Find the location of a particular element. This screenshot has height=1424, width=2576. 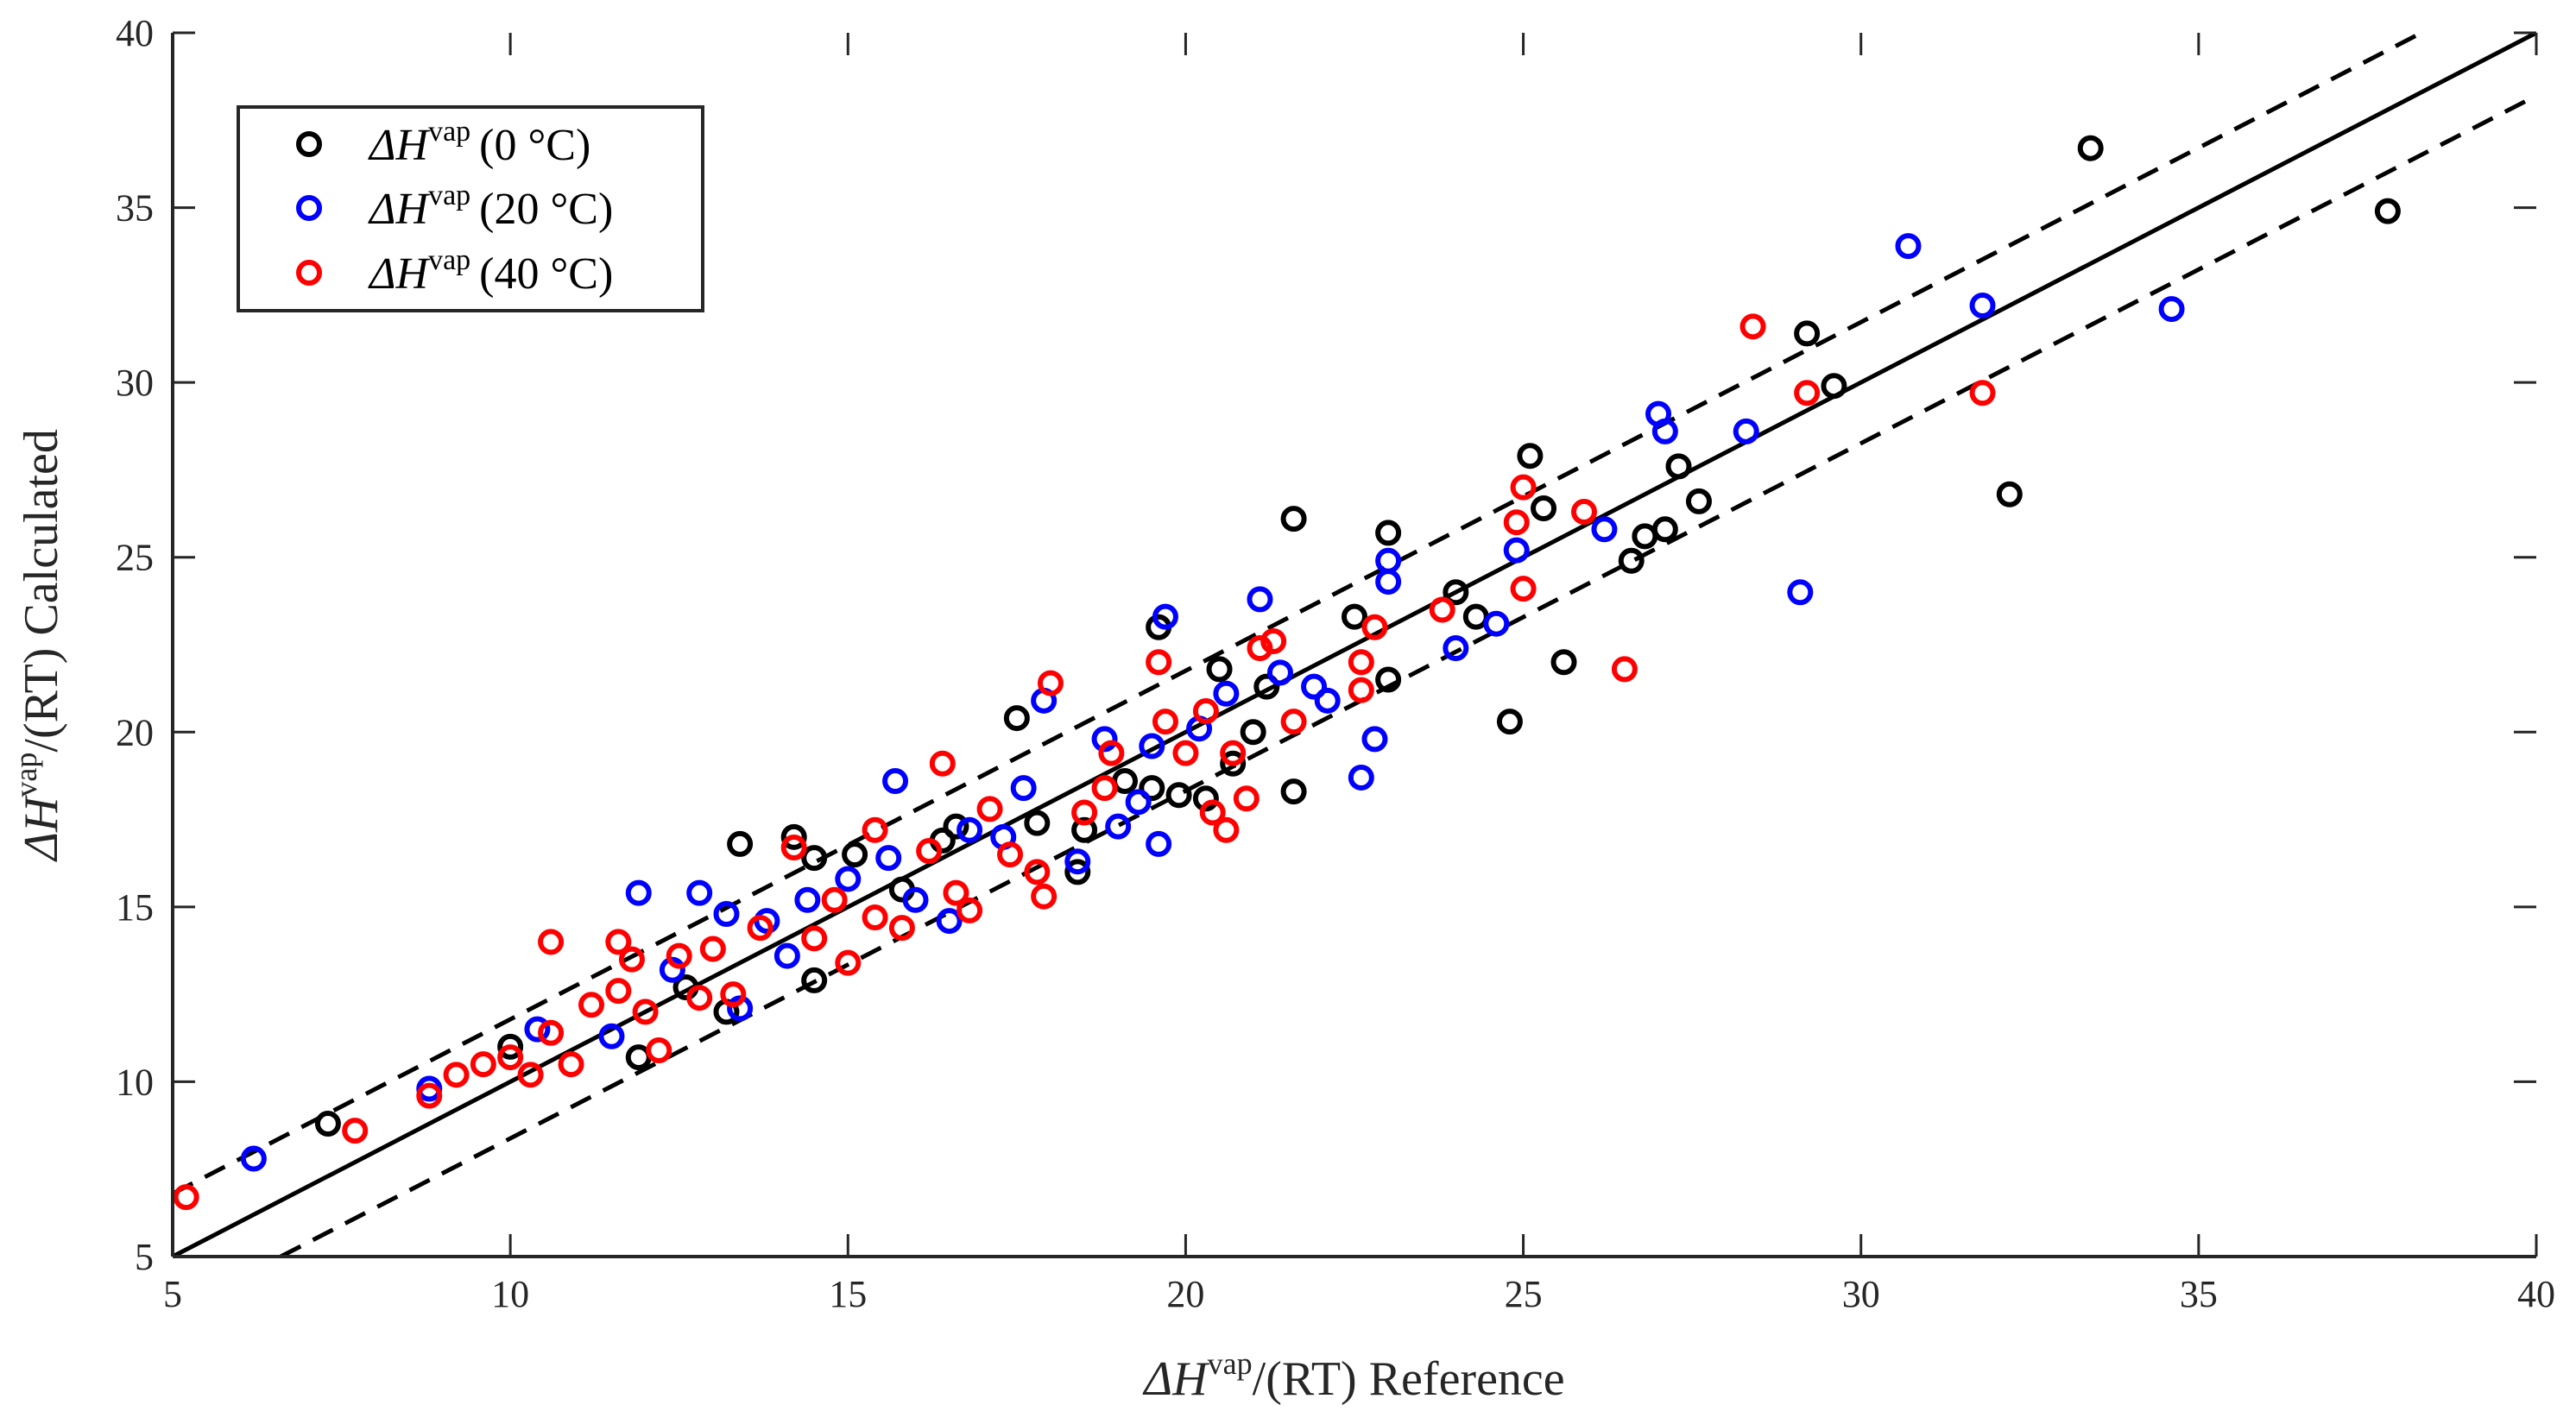

y-tick-label: 10 is located at coordinates (135, 1082).